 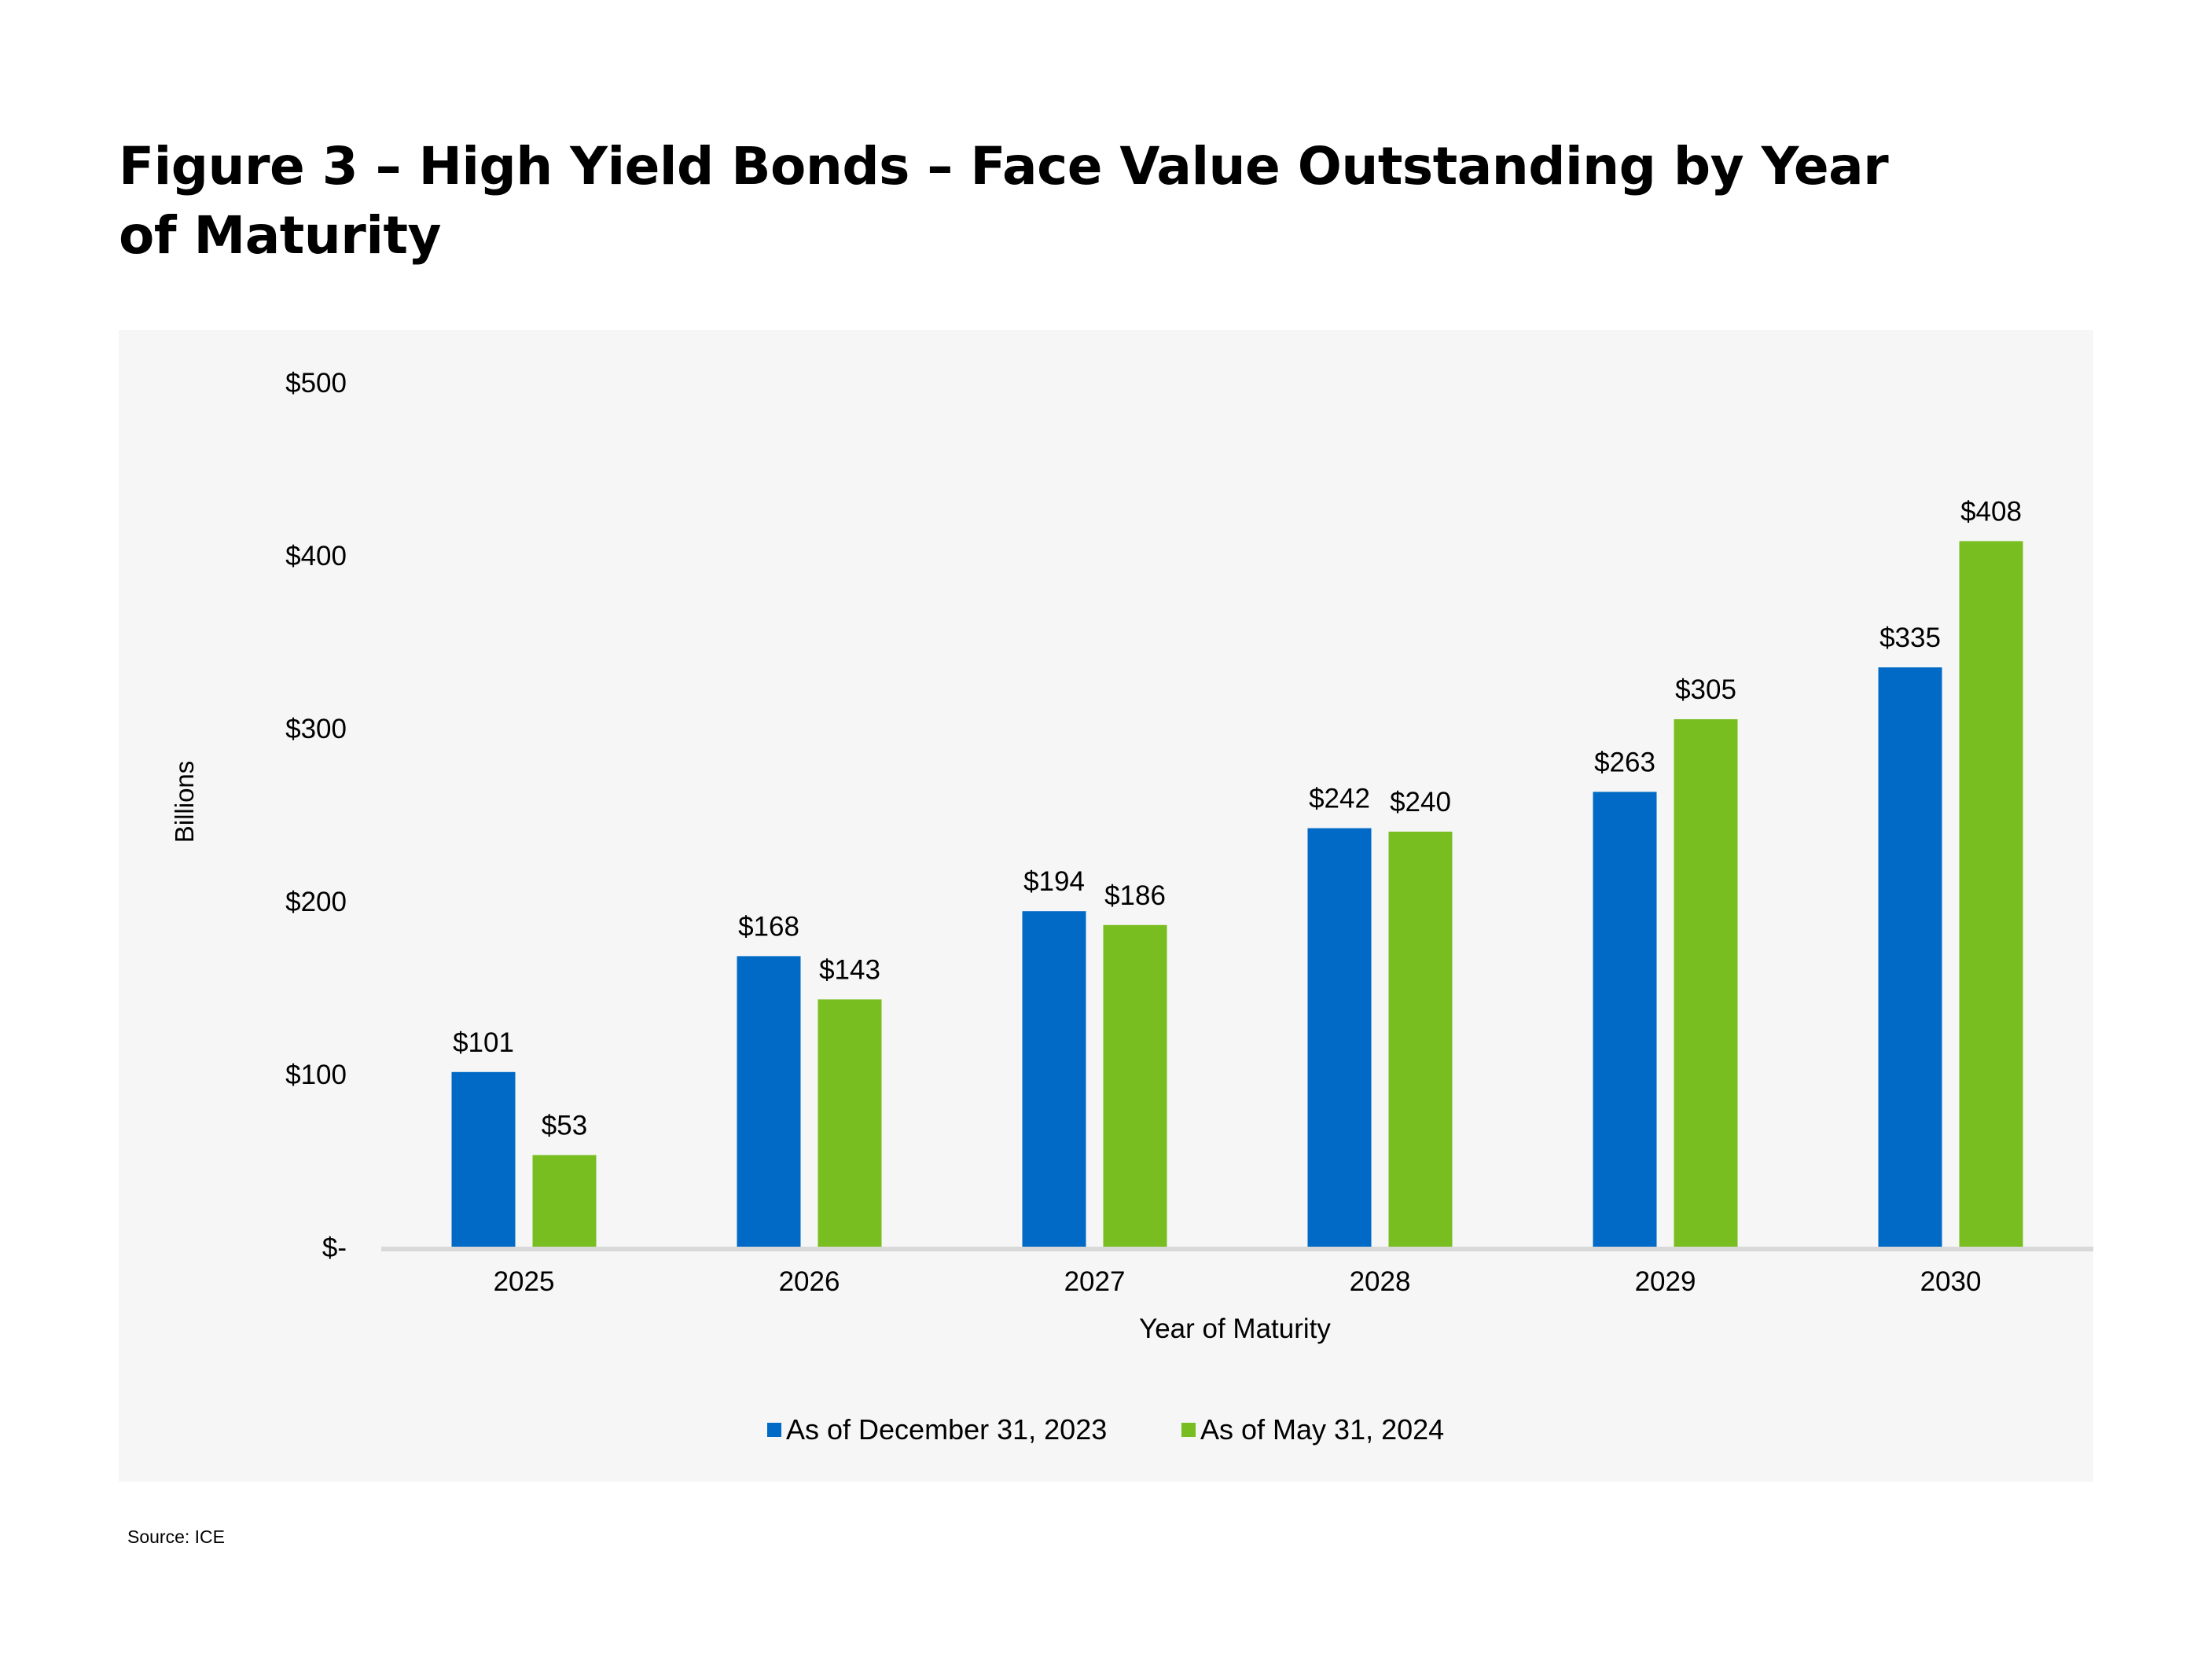 What do you see at coordinates (483, 1159) in the screenshot?
I see `bar-dec-2023-2025` at bounding box center [483, 1159].